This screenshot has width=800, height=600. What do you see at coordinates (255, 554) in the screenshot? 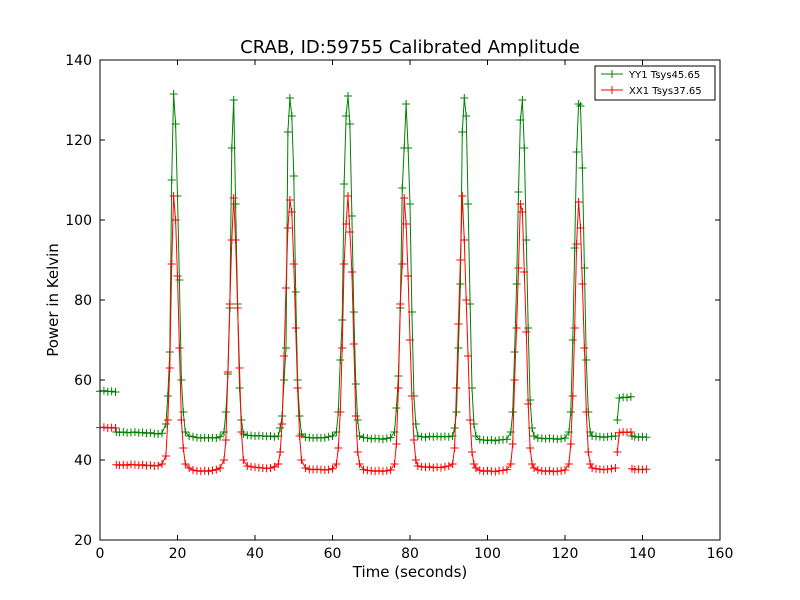
I see `x-tick-label: 40` at bounding box center [255, 554].